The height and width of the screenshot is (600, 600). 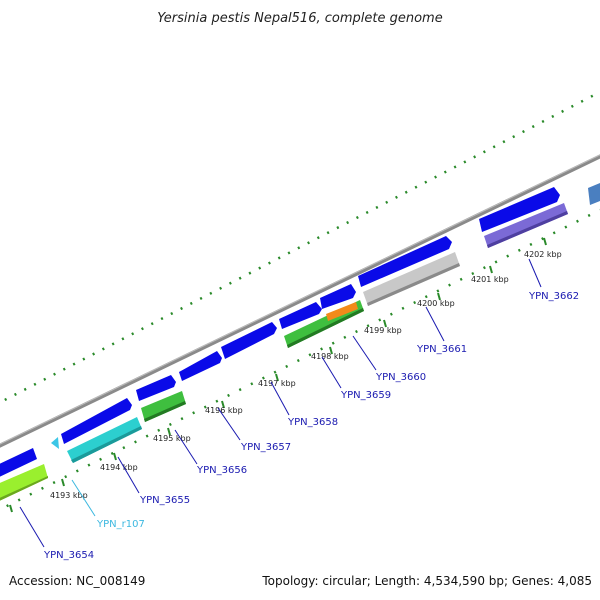 What do you see at coordinates (312, 422) in the screenshot?
I see `gene-label-YPN_3658: YPN_3658` at bounding box center [312, 422].